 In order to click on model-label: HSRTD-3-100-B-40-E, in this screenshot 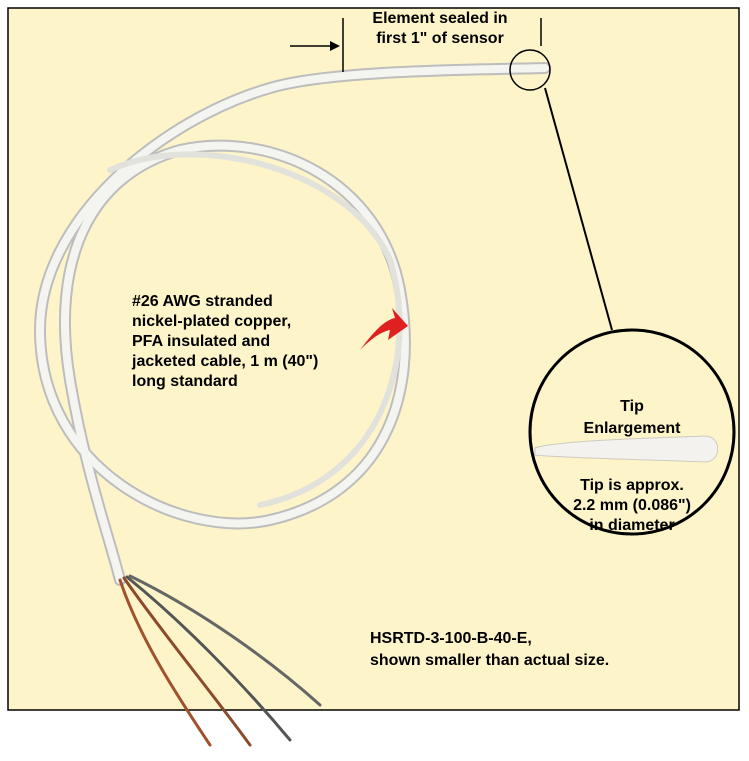, I will do `click(451, 638)`.